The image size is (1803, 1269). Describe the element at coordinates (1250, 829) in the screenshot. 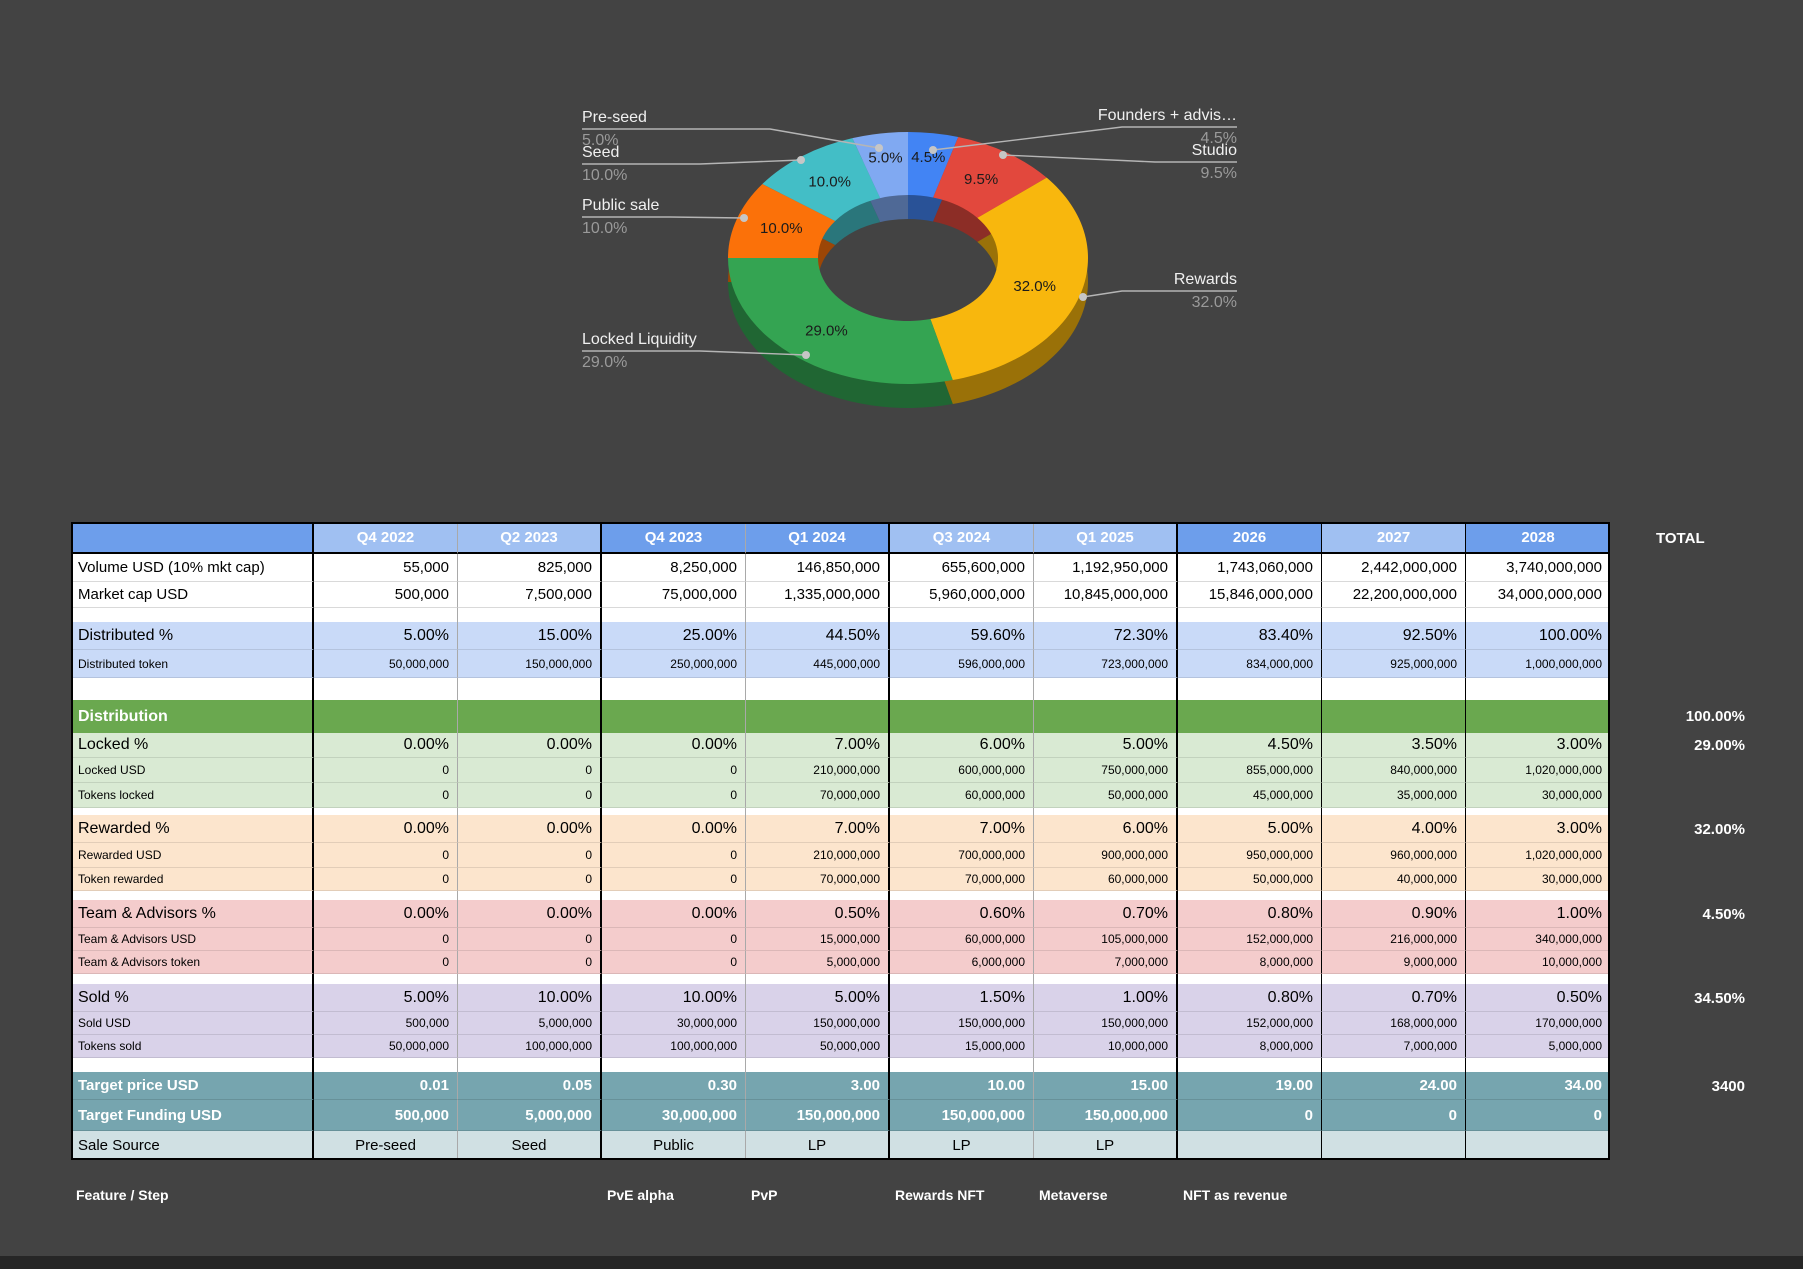

I see `cell-rewarded-pct-2026: 5.00%` at that location.